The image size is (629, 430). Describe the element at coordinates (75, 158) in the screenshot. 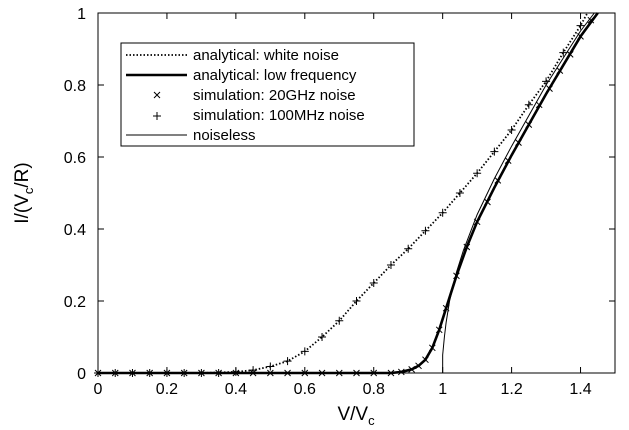

I see `y-tick-label: 0.6` at that location.